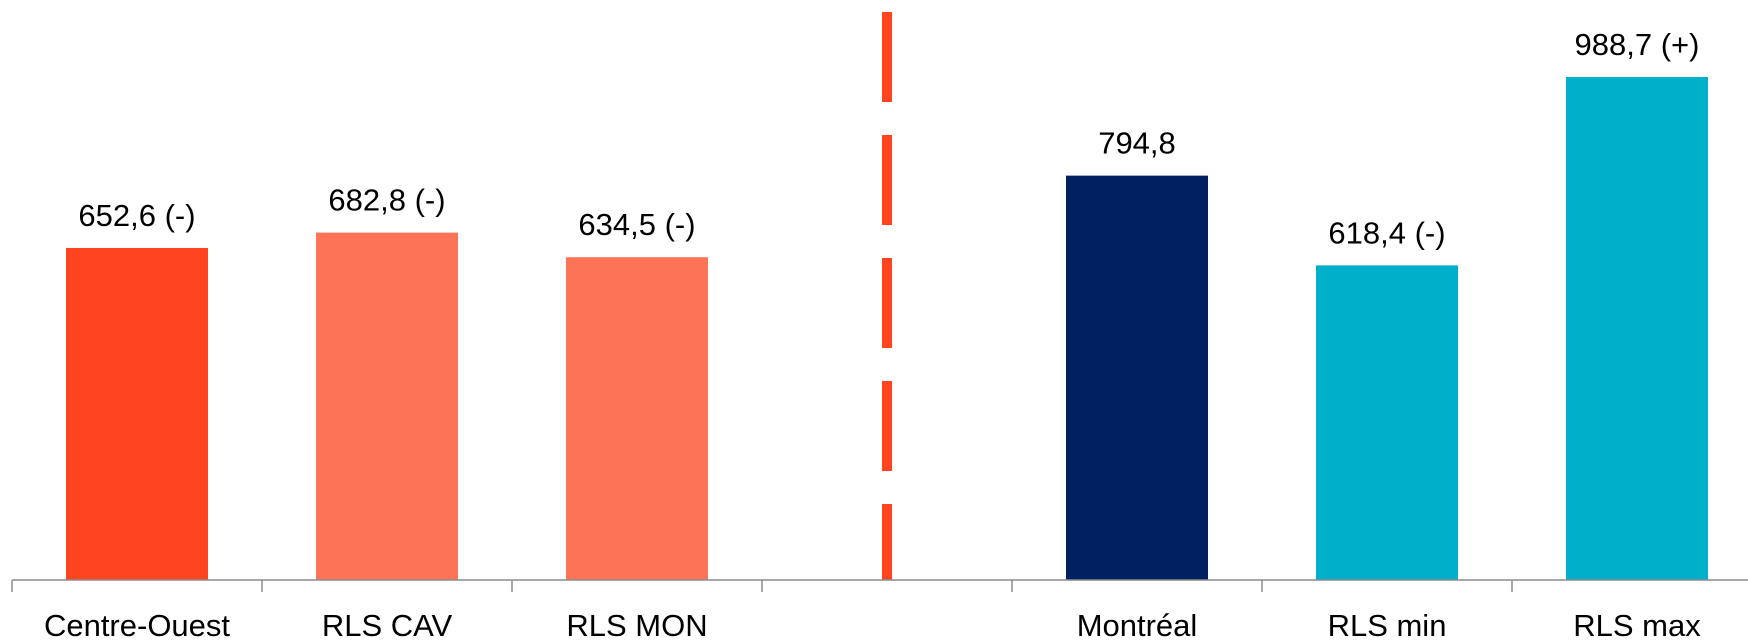  I want to click on value-label-1: 652,6 (-), so click(136, 215).